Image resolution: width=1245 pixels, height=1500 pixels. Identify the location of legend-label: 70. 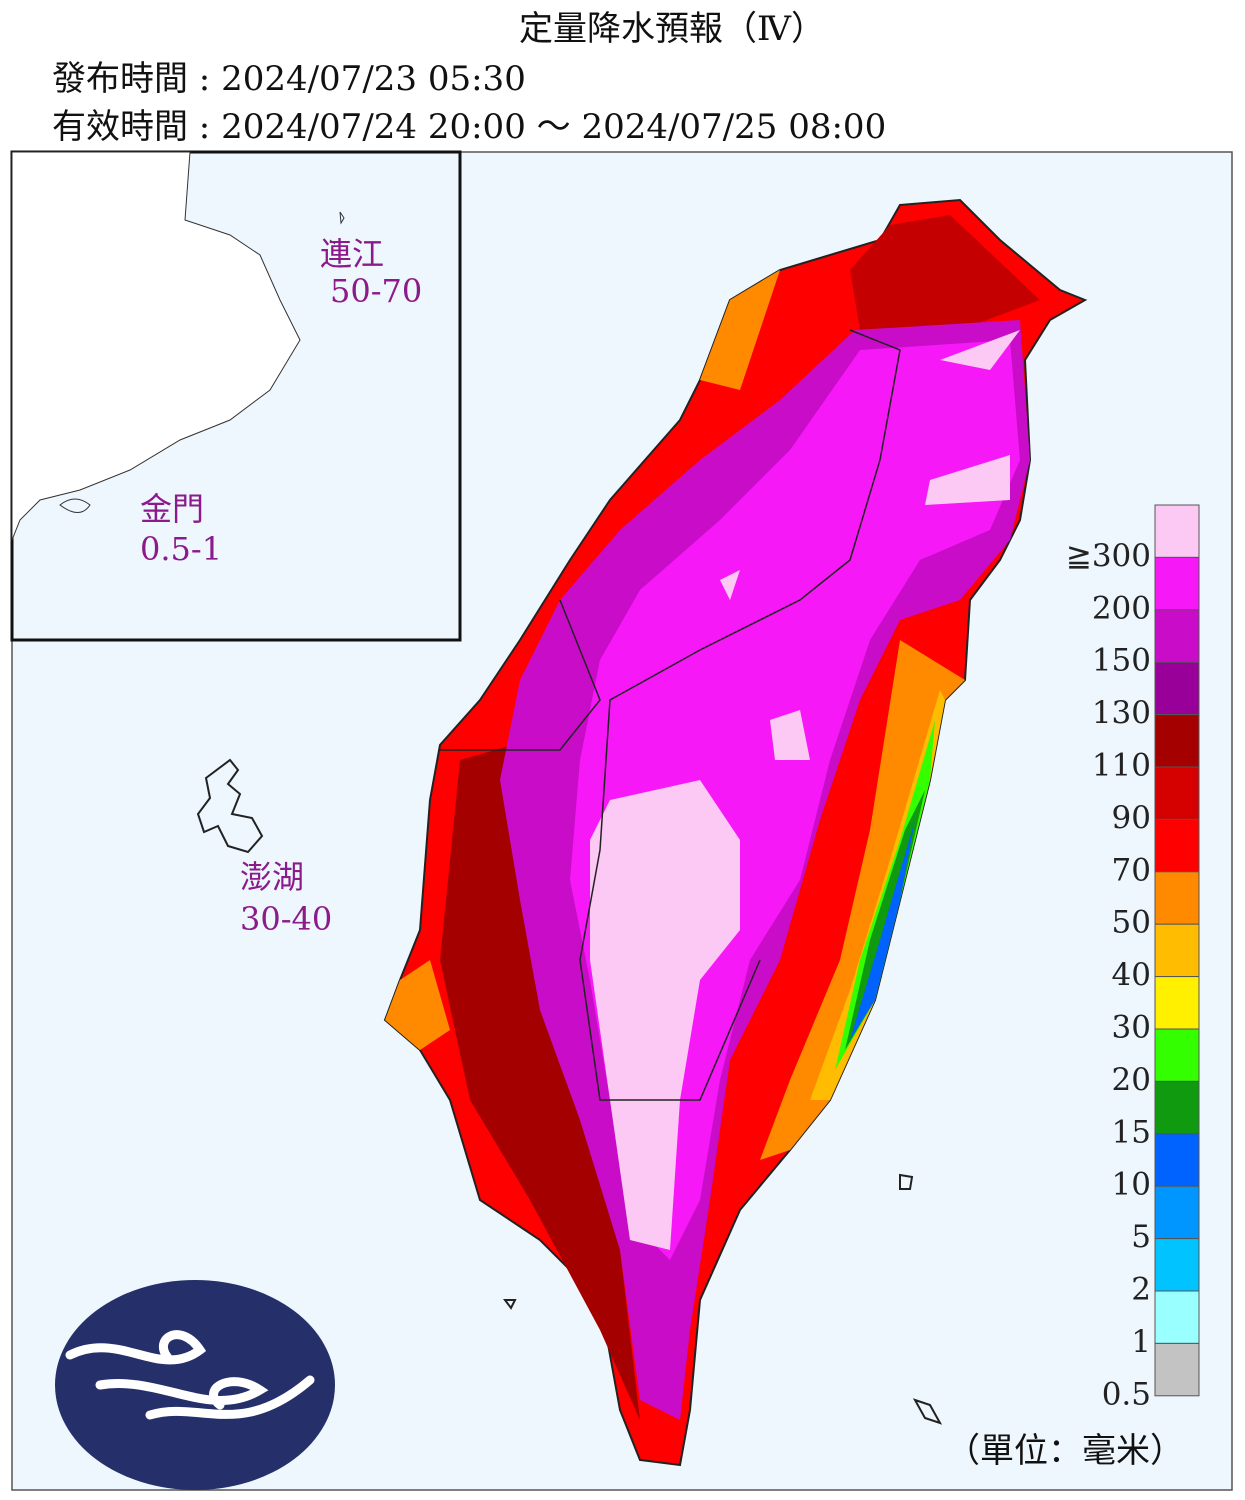
(1131, 870).